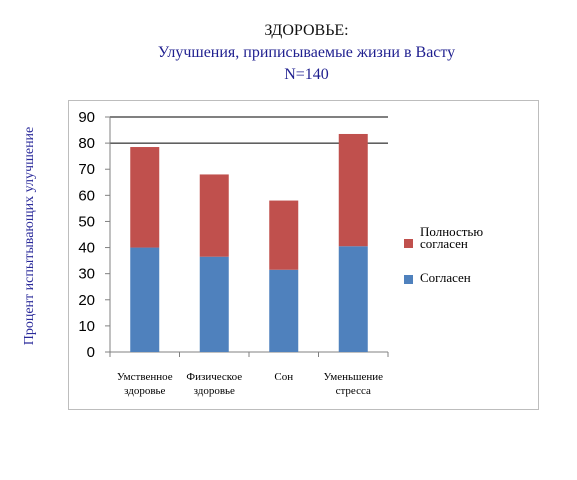  Describe the element at coordinates (444, 243) in the screenshot. I see `legend-label-polnostyu-2: согласен` at that location.